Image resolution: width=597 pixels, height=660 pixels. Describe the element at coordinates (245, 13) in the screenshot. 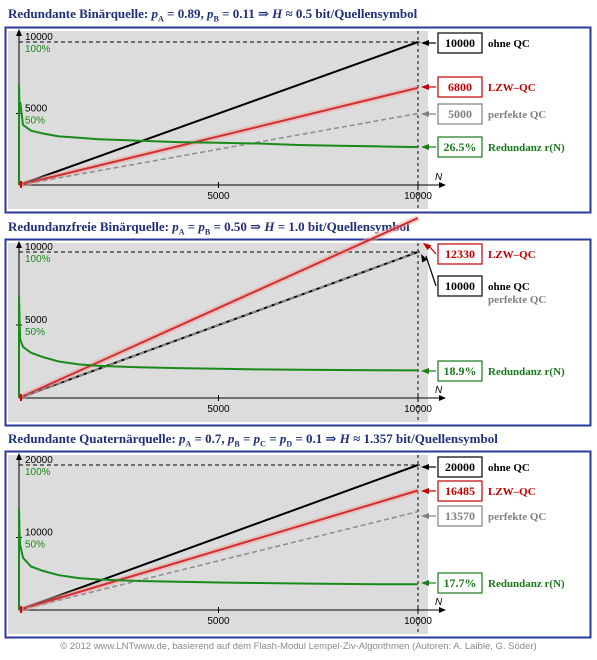

I see `title-text: = 0.11 ⇒` at that location.